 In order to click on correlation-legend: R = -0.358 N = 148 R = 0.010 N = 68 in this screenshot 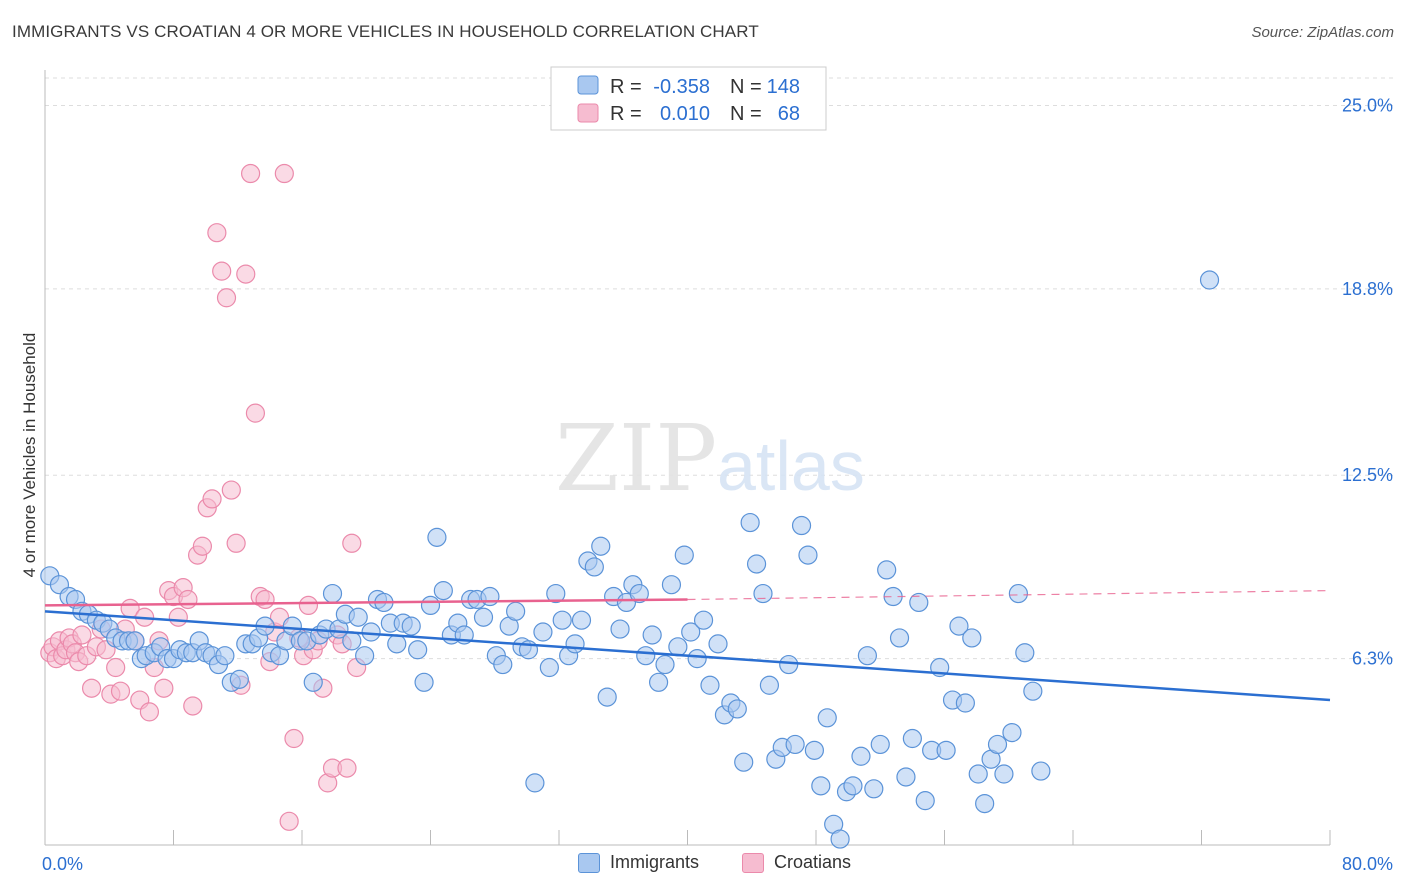, I will do `click(688, 98)`.